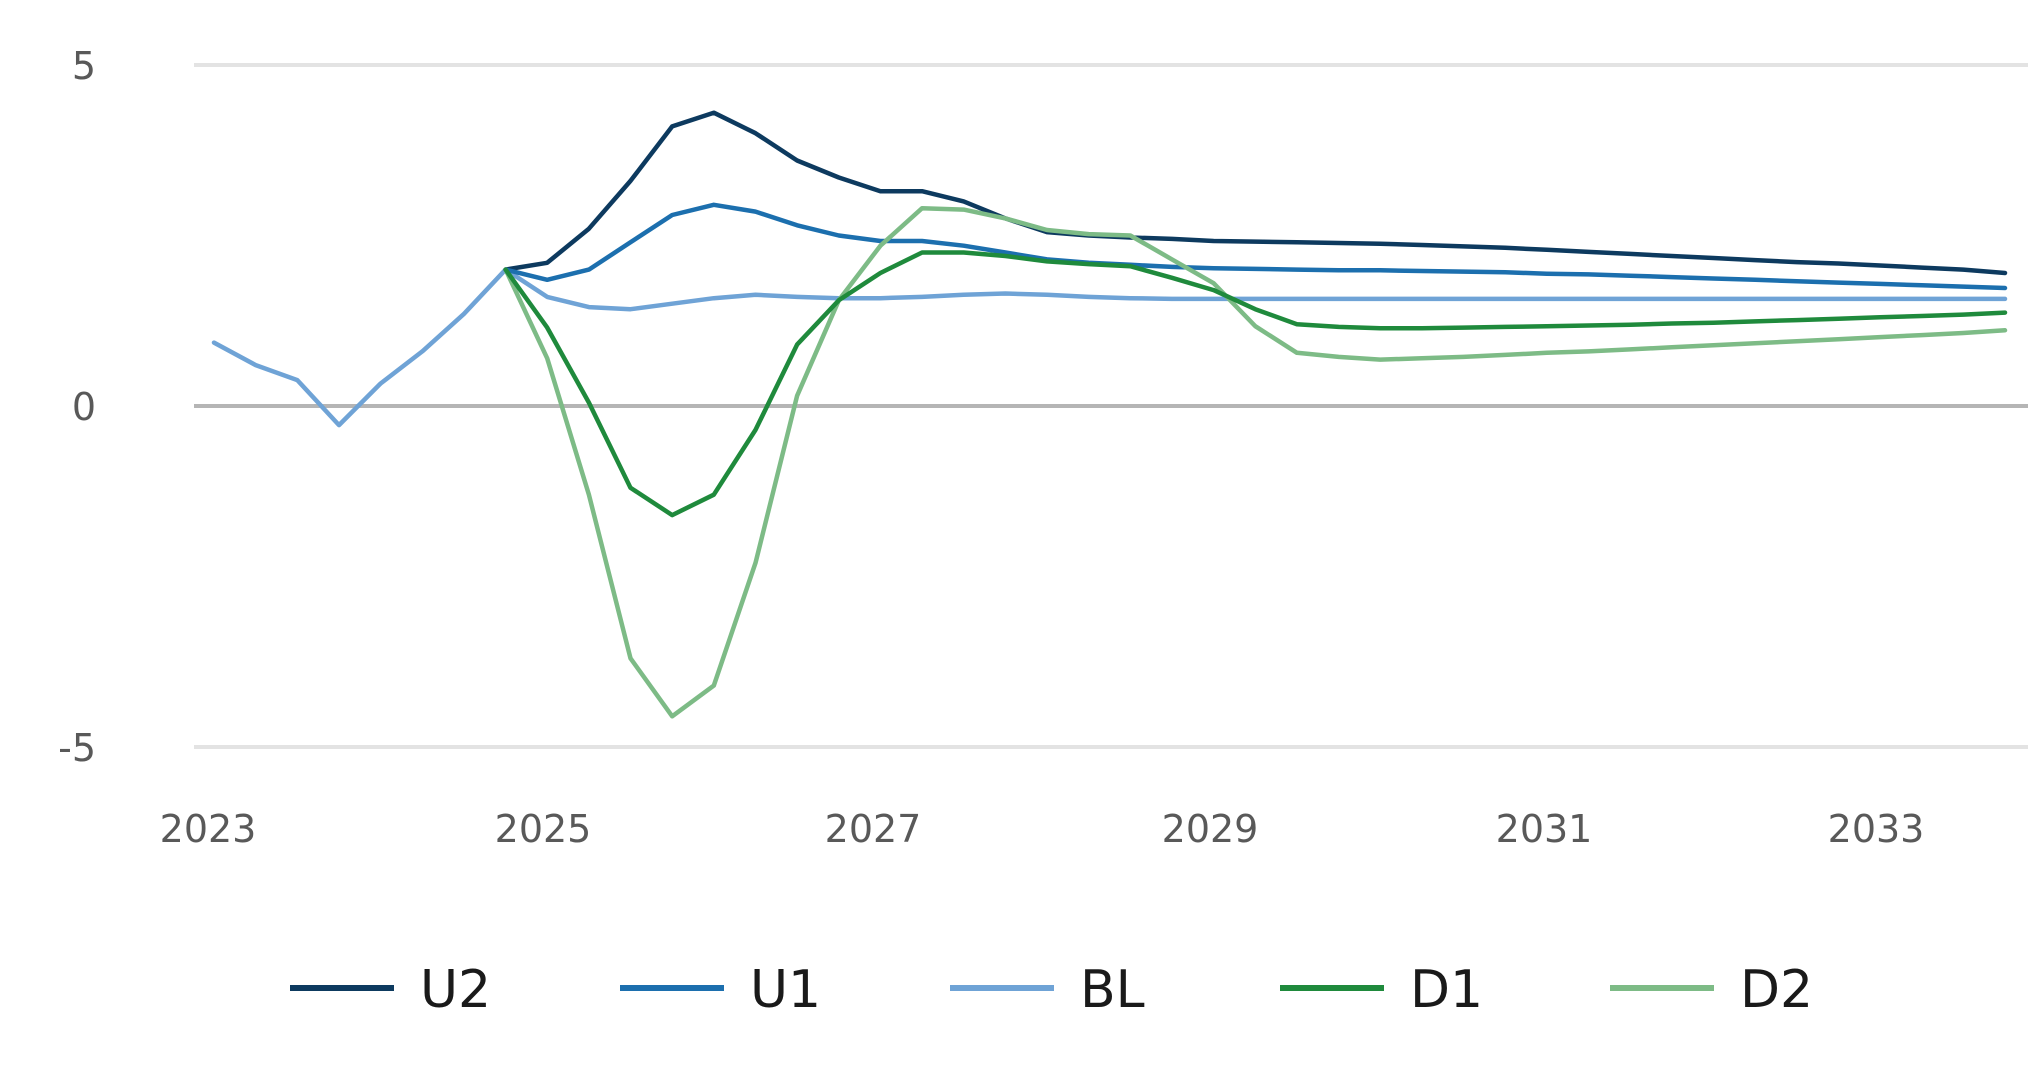 Image resolution: width=2028 pixels, height=1080 pixels. I want to click on legend-item-bl: BL, so click(1047, 990).